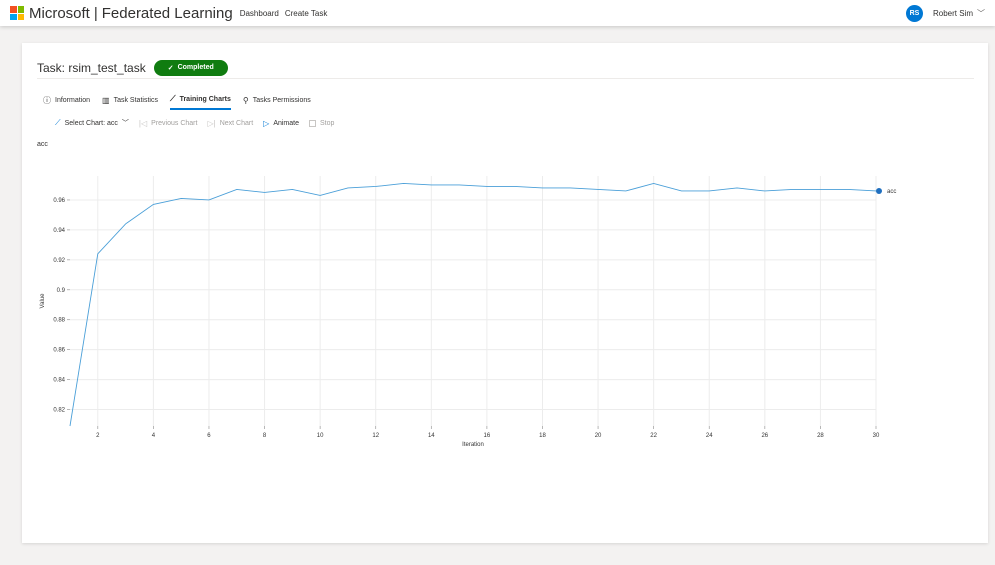 Image resolution: width=995 pixels, height=565 pixels. I want to click on x-tick-label: 22, so click(653, 436).